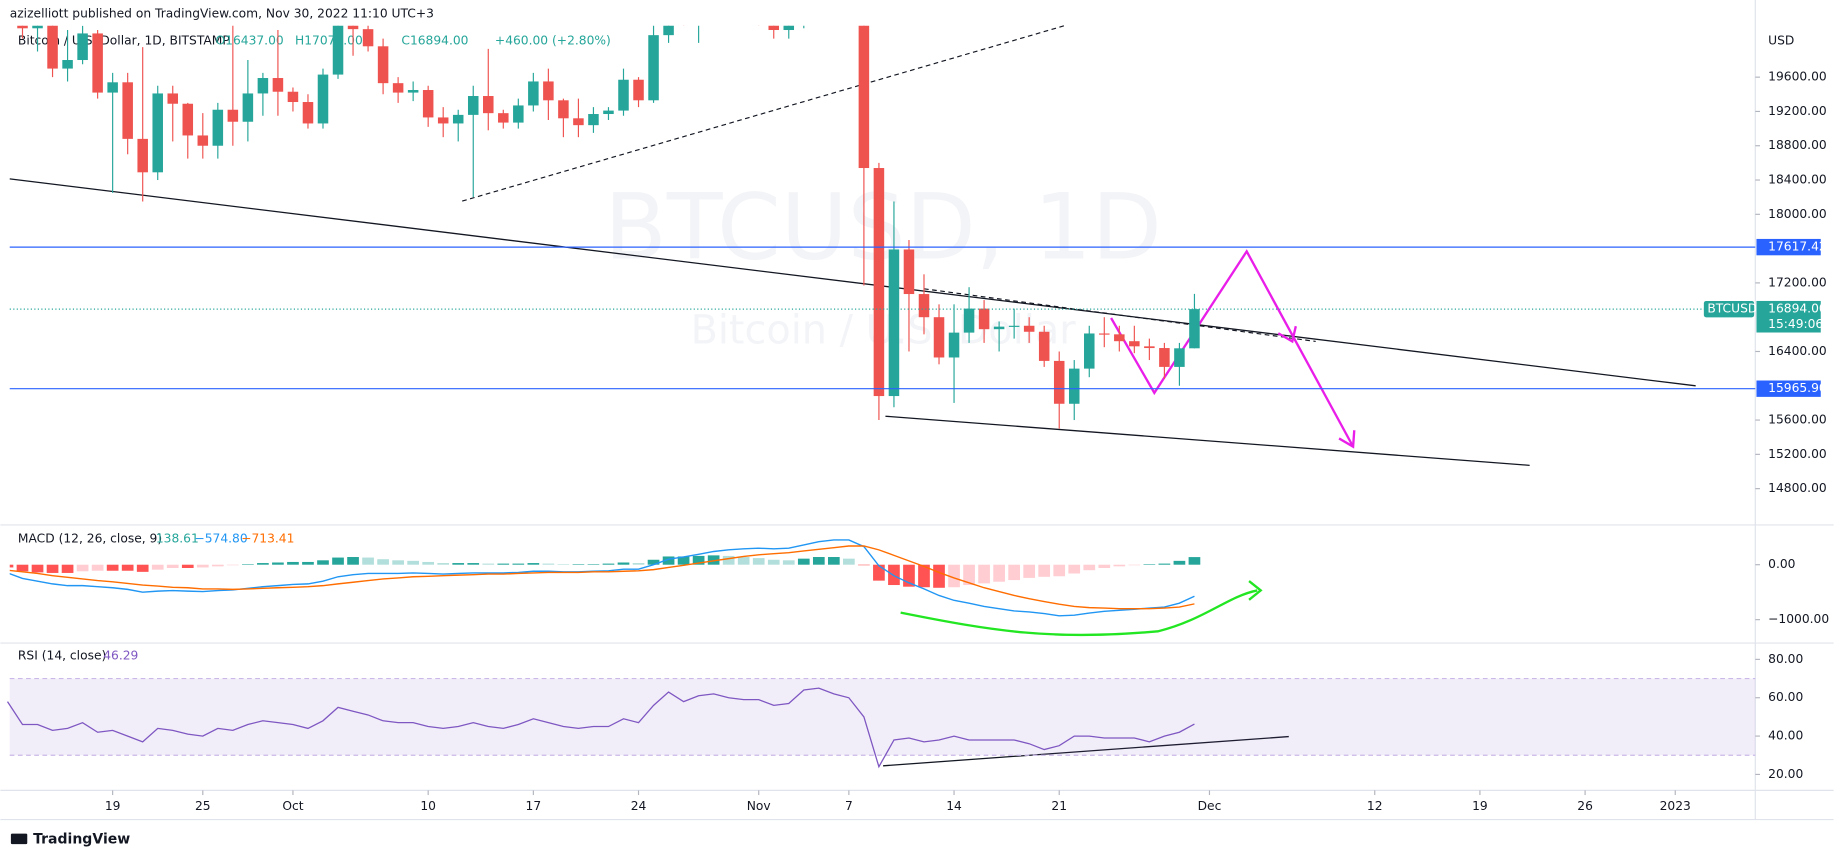 The width and height of the screenshot is (1834, 857). Describe the element at coordinates (1797, 77) in the screenshot. I see `y-tick-label: 19600.00` at that location.